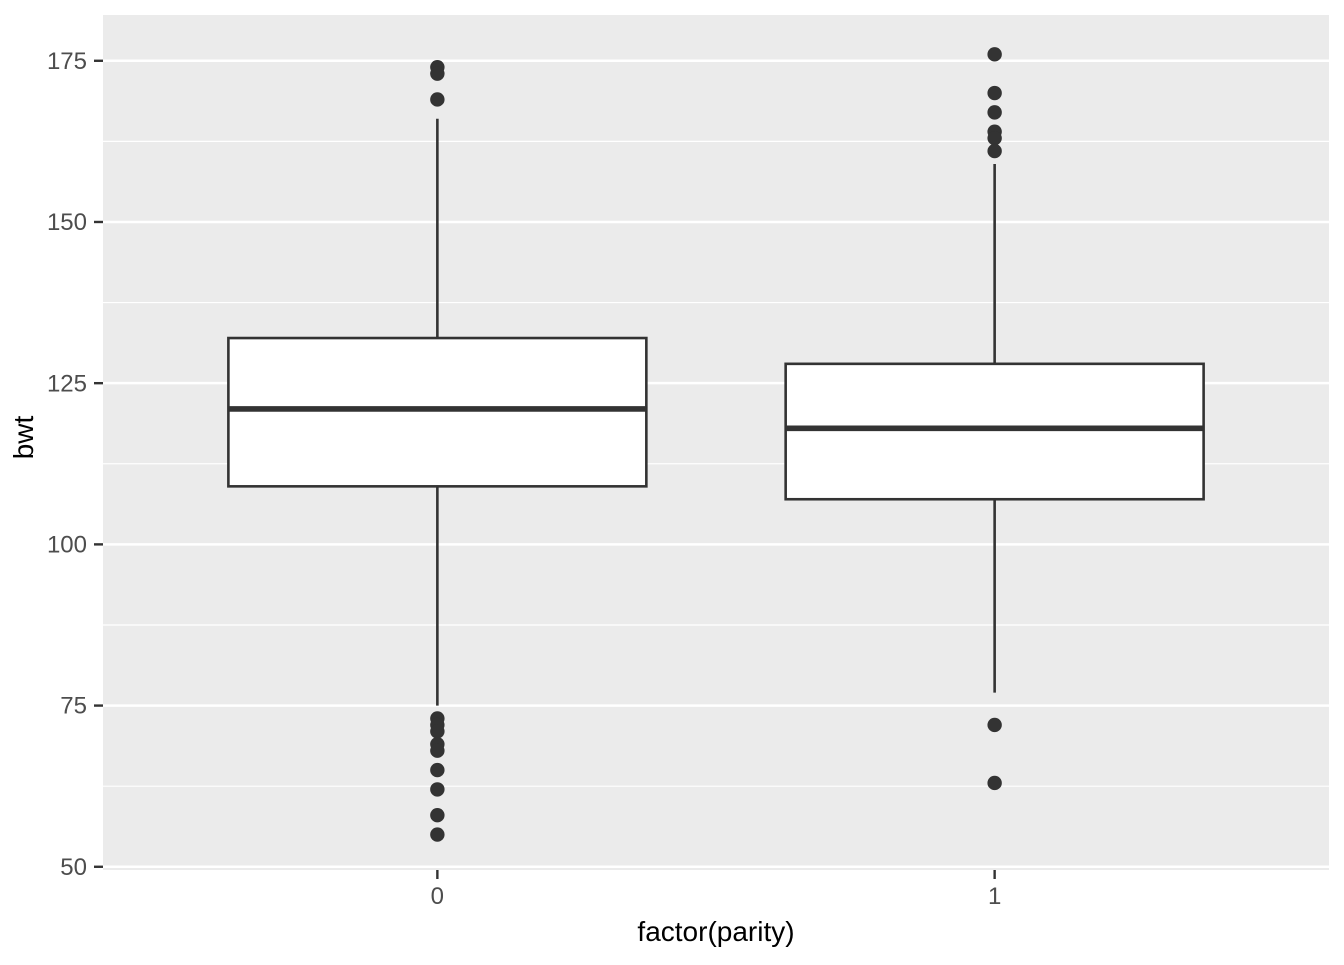  I want to click on x-tick-label: 0, so click(437, 896).